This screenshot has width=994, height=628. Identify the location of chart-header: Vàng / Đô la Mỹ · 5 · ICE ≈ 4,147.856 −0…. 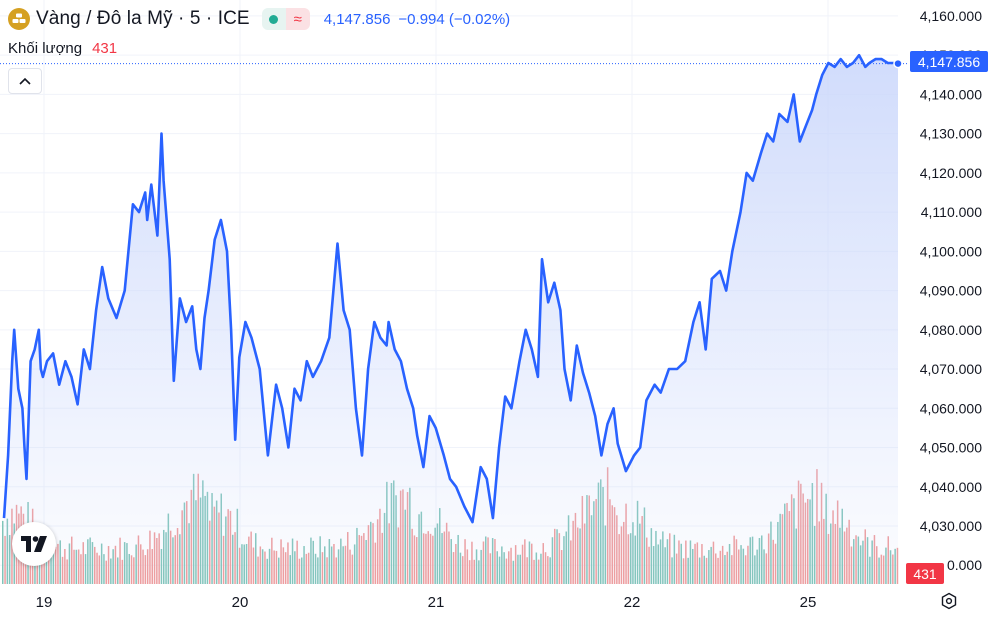
(259, 19).